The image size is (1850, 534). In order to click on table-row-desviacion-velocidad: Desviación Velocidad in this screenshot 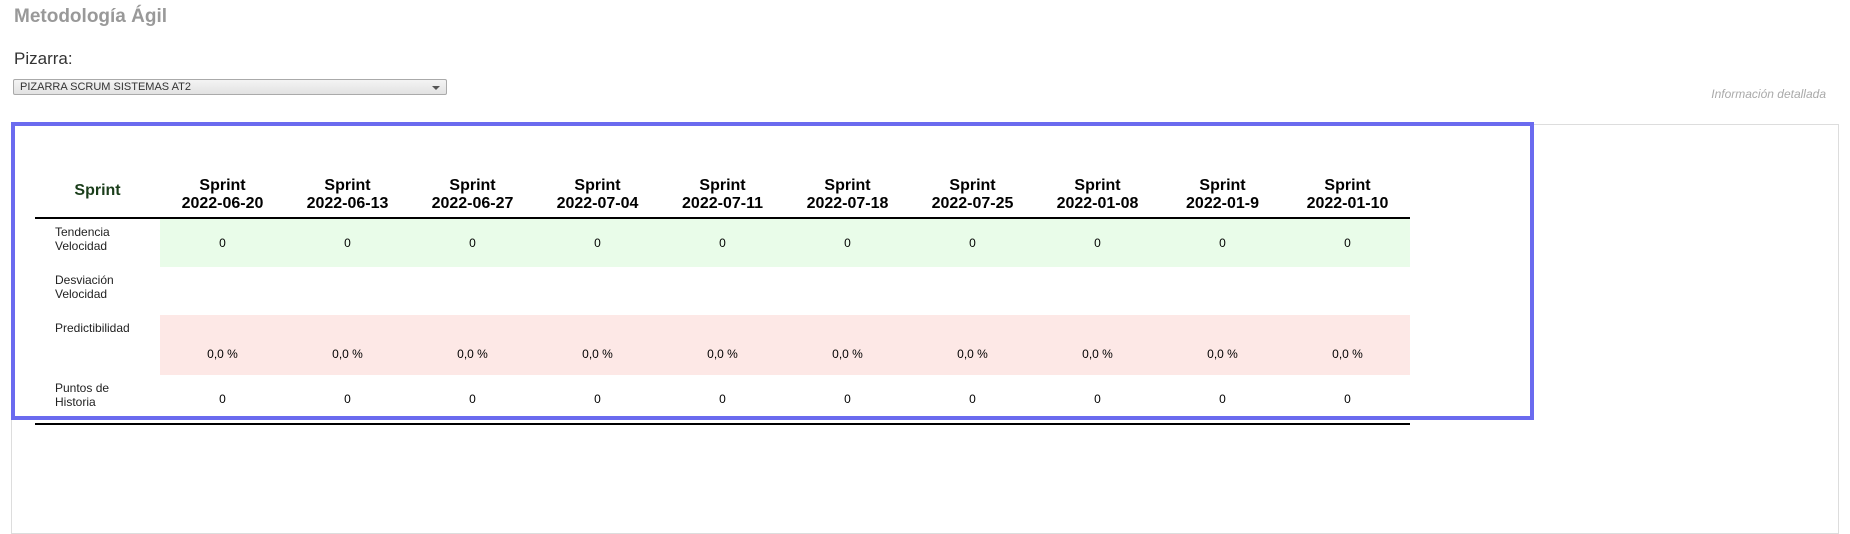, I will do `click(722, 291)`.